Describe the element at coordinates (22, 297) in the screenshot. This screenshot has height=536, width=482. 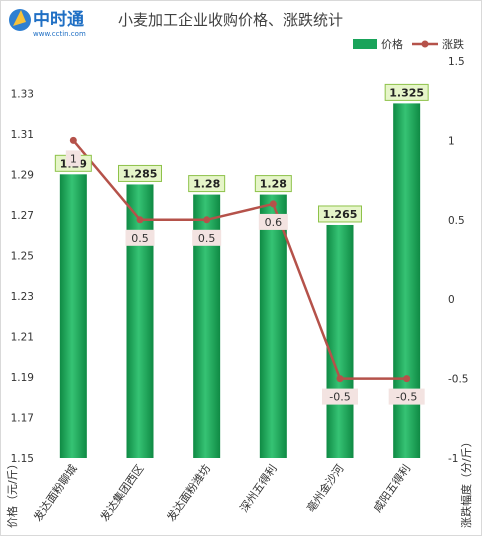
I see `left-tick-label: 1.23` at that location.